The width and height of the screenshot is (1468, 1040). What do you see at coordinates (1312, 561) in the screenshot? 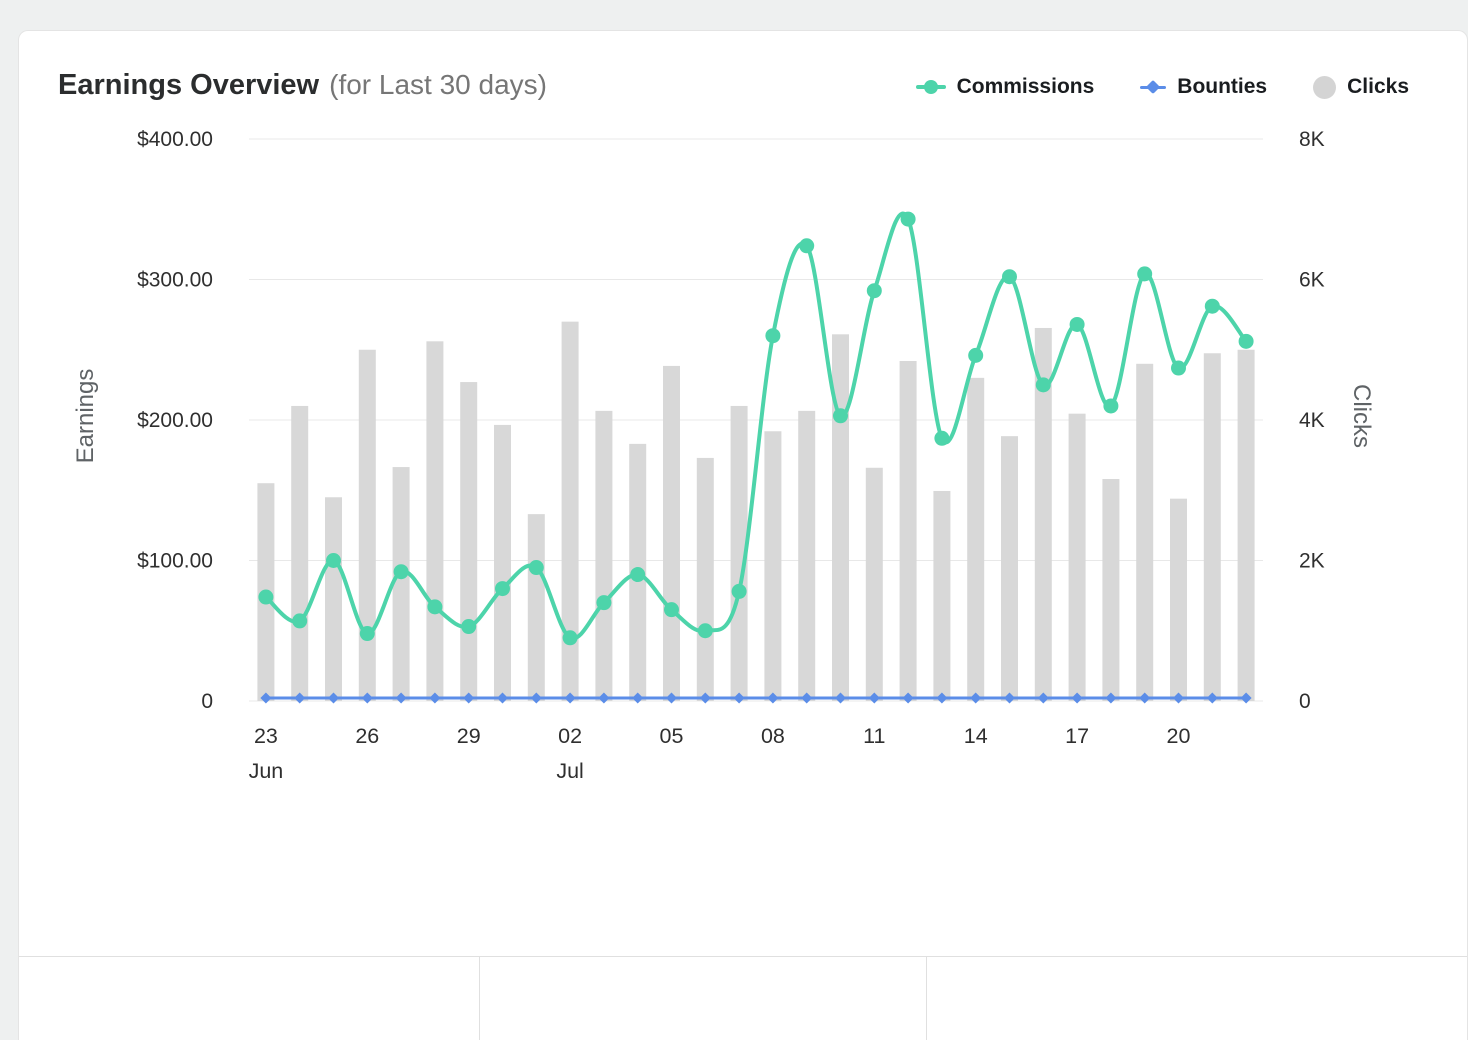
I see `right-axis-tick-label: 2K` at bounding box center [1312, 561].